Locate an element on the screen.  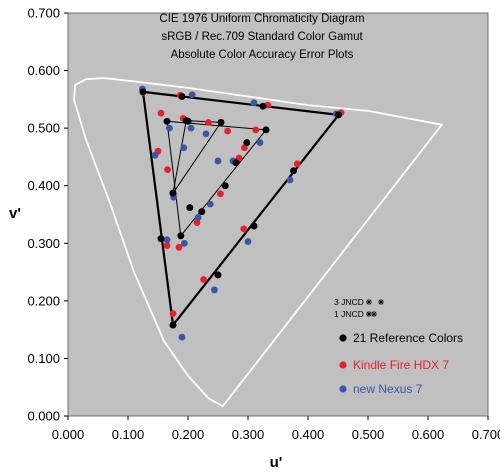
title-line-2: sRGB / Rec.709 Standard Color Gamut is located at coordinates (262, 37).